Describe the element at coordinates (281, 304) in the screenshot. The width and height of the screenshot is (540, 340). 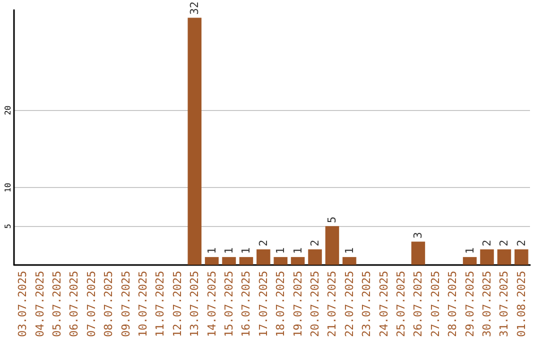
I see `x-tick-label: 18.07.2025` at that location.